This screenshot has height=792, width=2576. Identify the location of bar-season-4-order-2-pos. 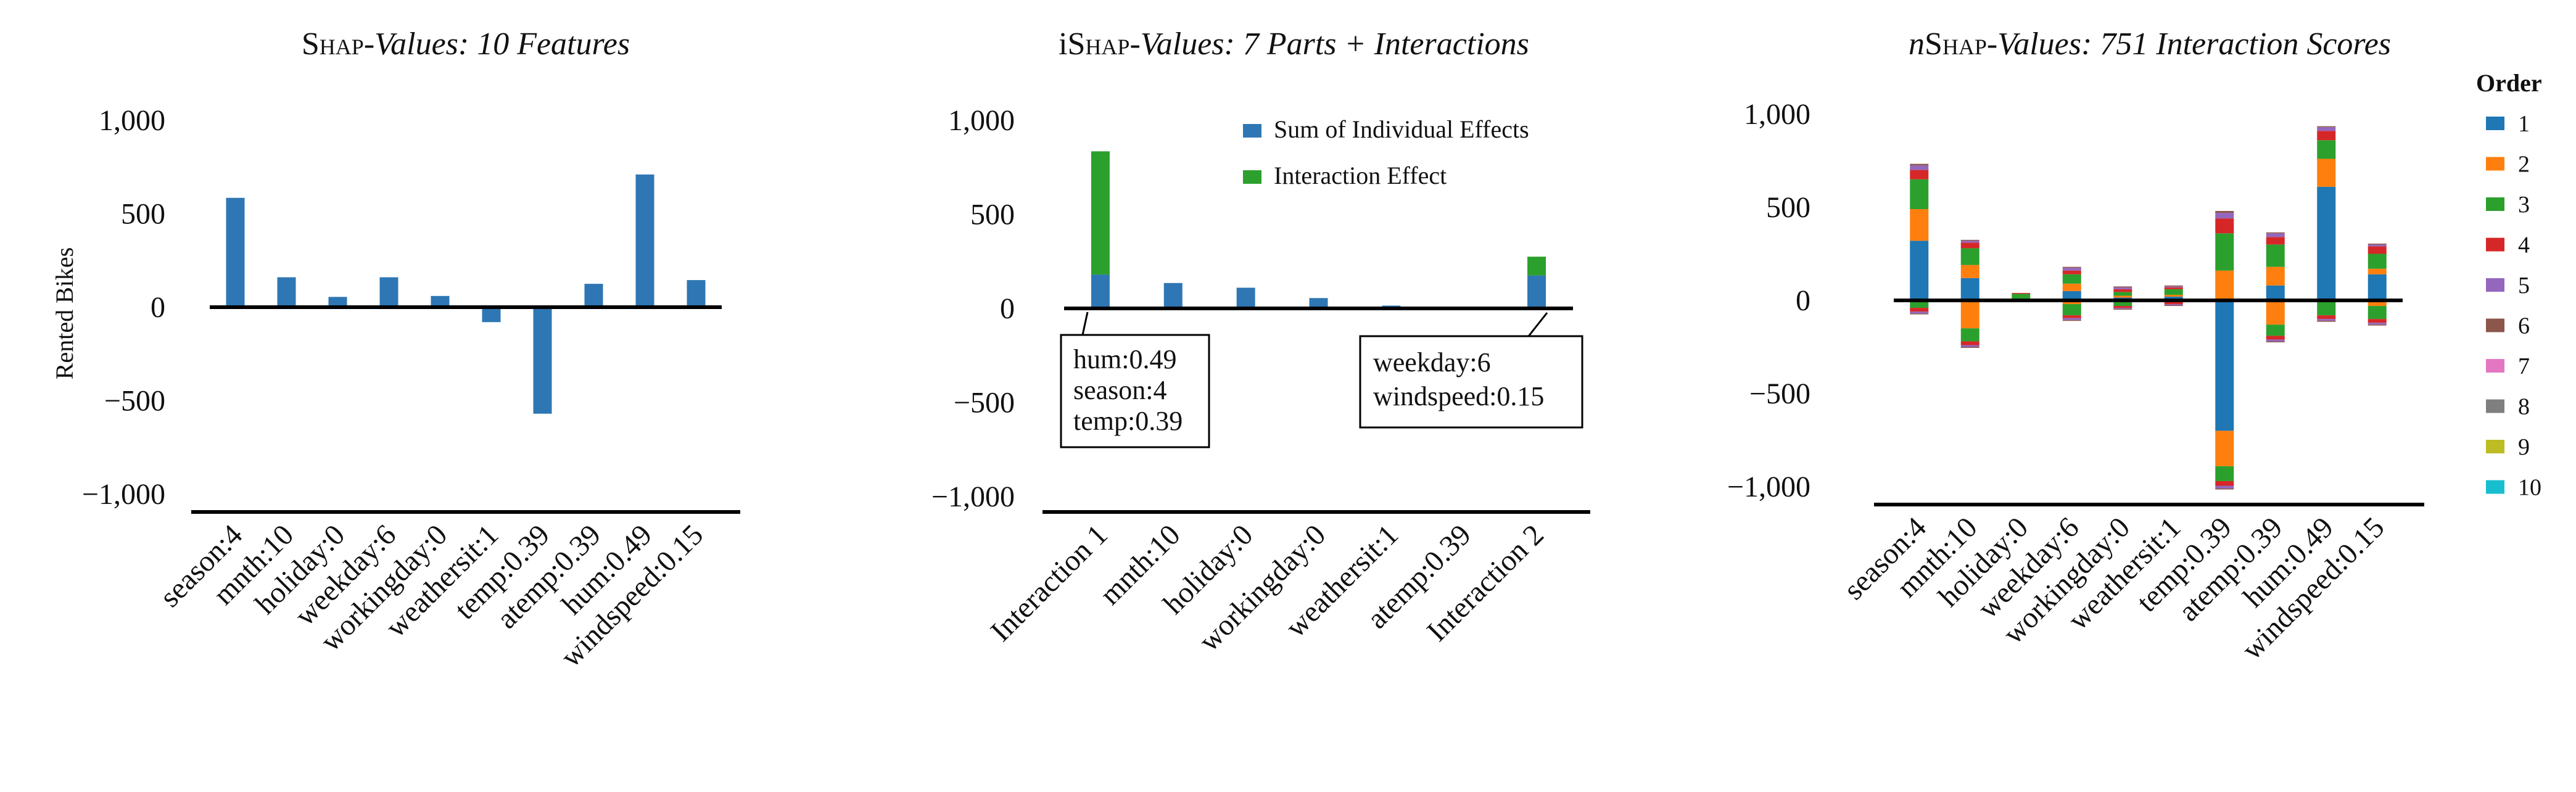
(1920, 225).